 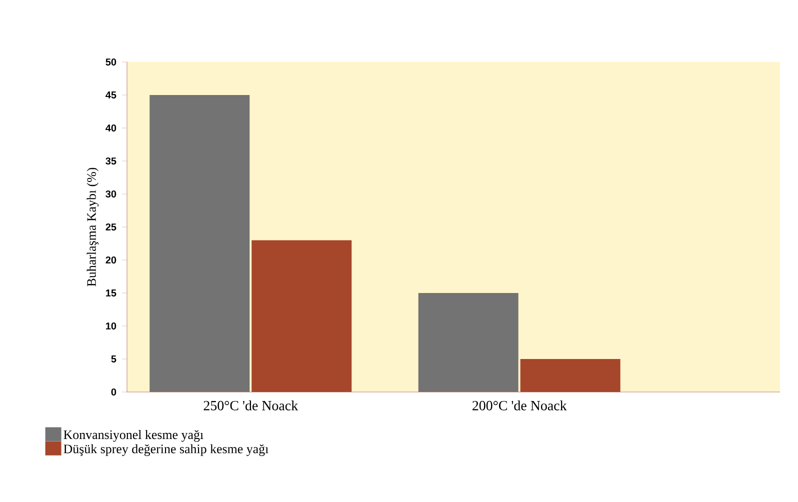 I want to click on y-tick-label: 35, so click(x=111, y=161).